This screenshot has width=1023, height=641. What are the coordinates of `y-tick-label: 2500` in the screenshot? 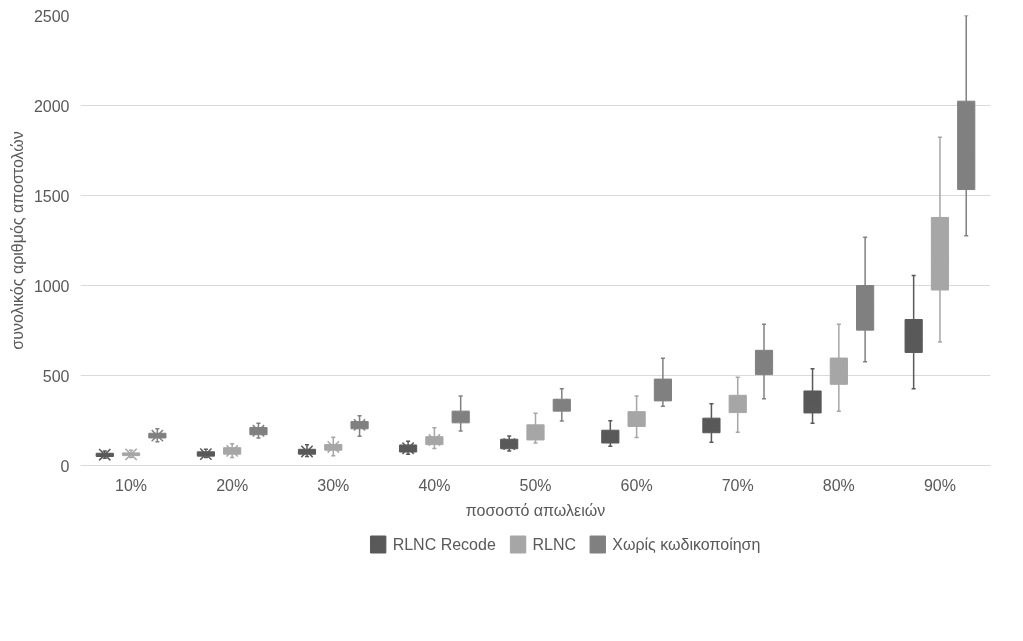 It's located at (51, 16).